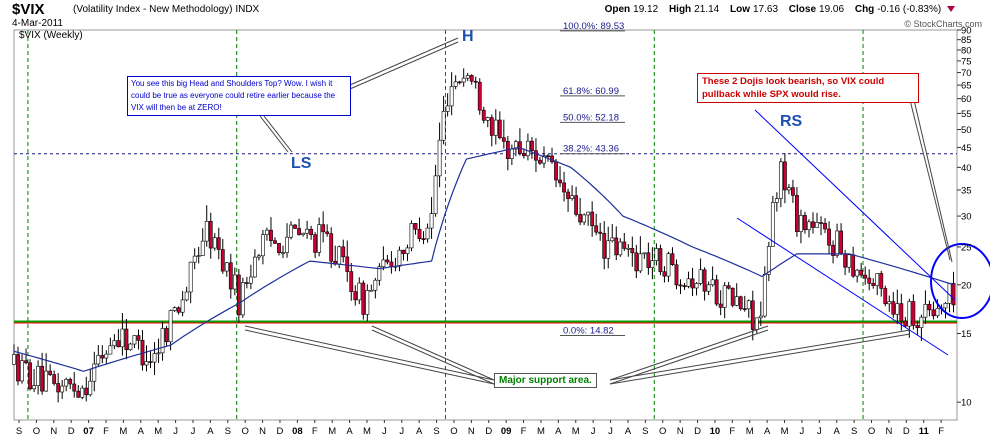 The width and height of the screenshot is (990, 438). Describe the element at coordinates (591, 91) in the screenshot. I see `fib-label: 61.8%: 60.99` at that location.